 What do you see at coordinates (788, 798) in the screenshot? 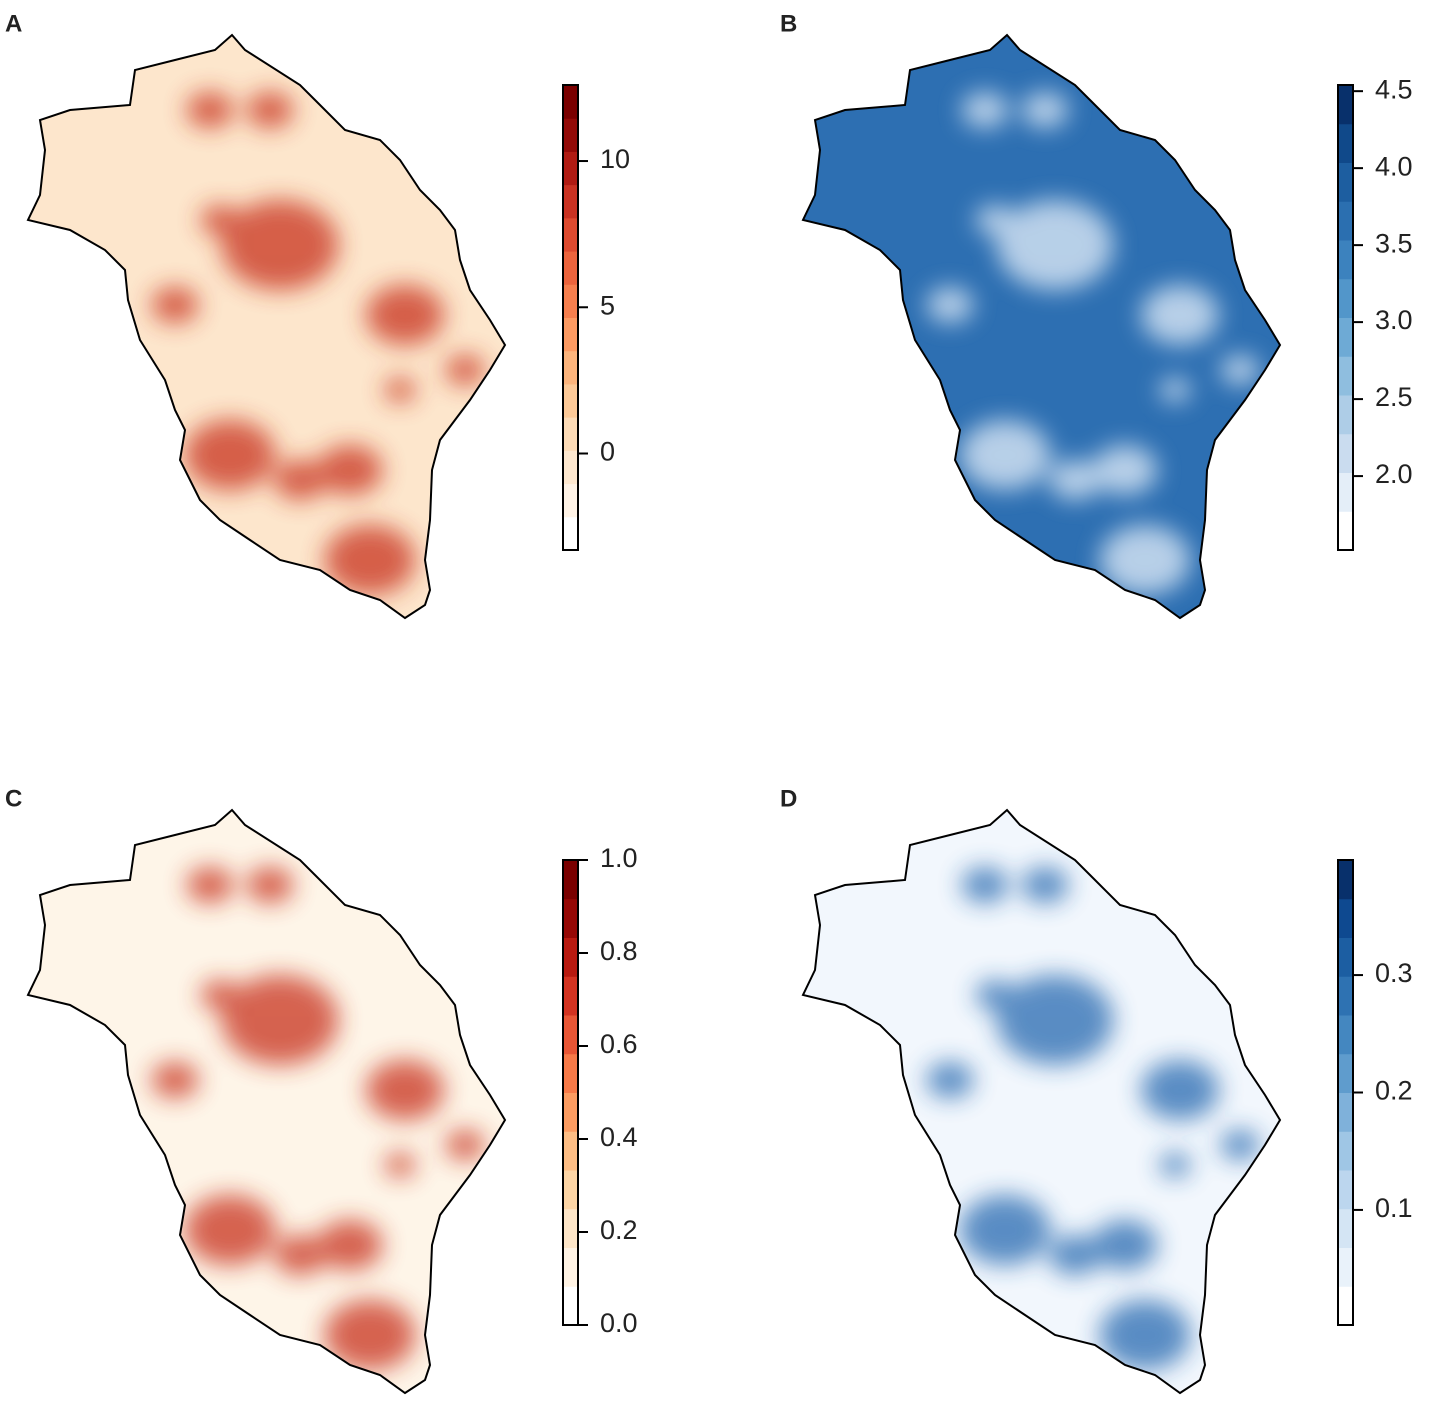
I see `panel-label: D` at bounding box center [788, 798].